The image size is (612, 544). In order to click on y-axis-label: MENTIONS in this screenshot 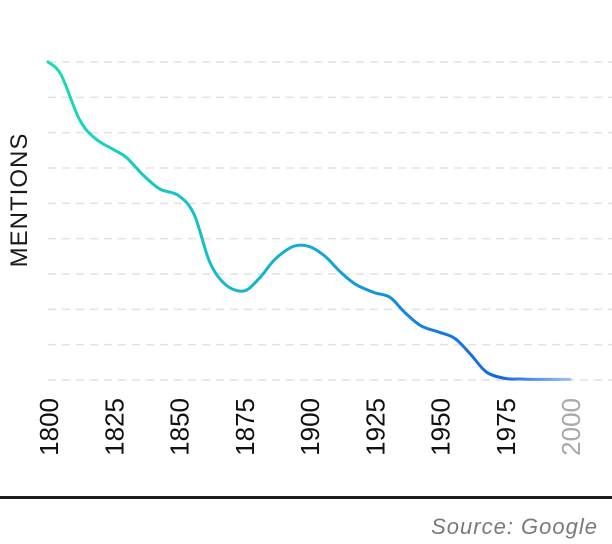, I will do `click(19, 200)`.